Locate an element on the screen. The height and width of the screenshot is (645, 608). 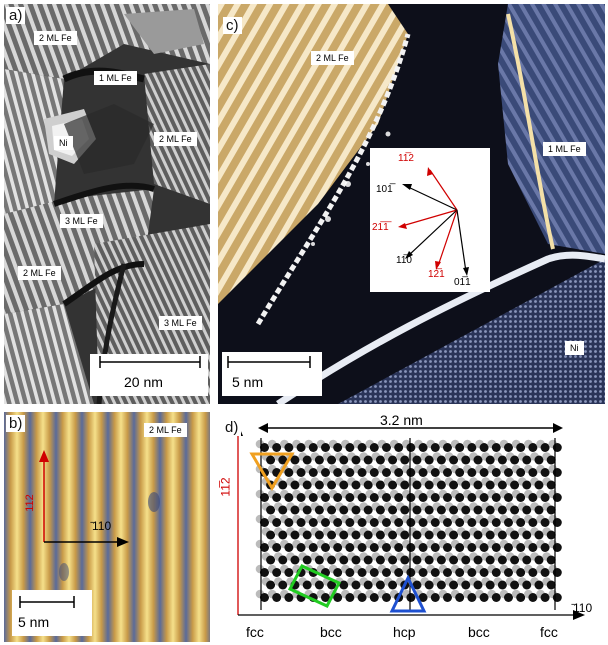
direction-011-label: 01̅1 is located at coordinates (462, 282).